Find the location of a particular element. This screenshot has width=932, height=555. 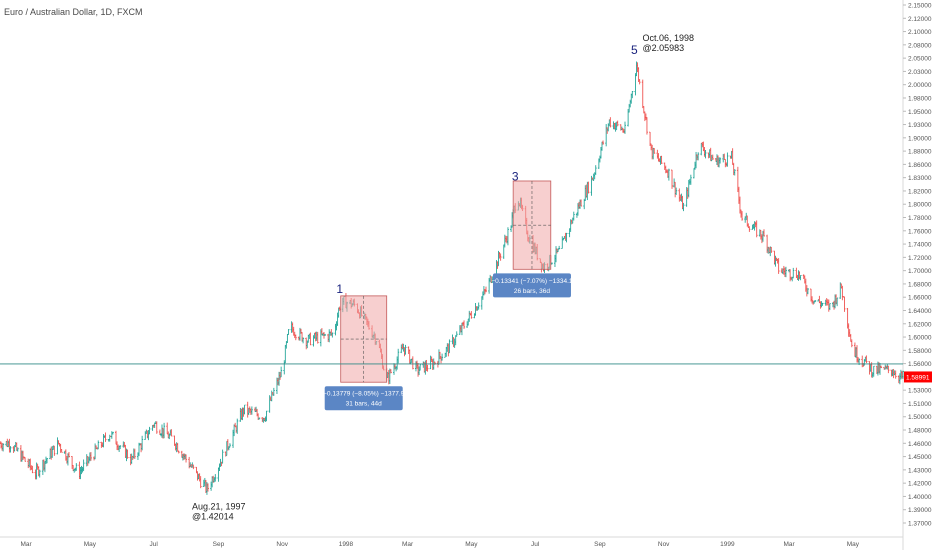

price-tick-label: 1.93000 is located at coordinates (920, 125).